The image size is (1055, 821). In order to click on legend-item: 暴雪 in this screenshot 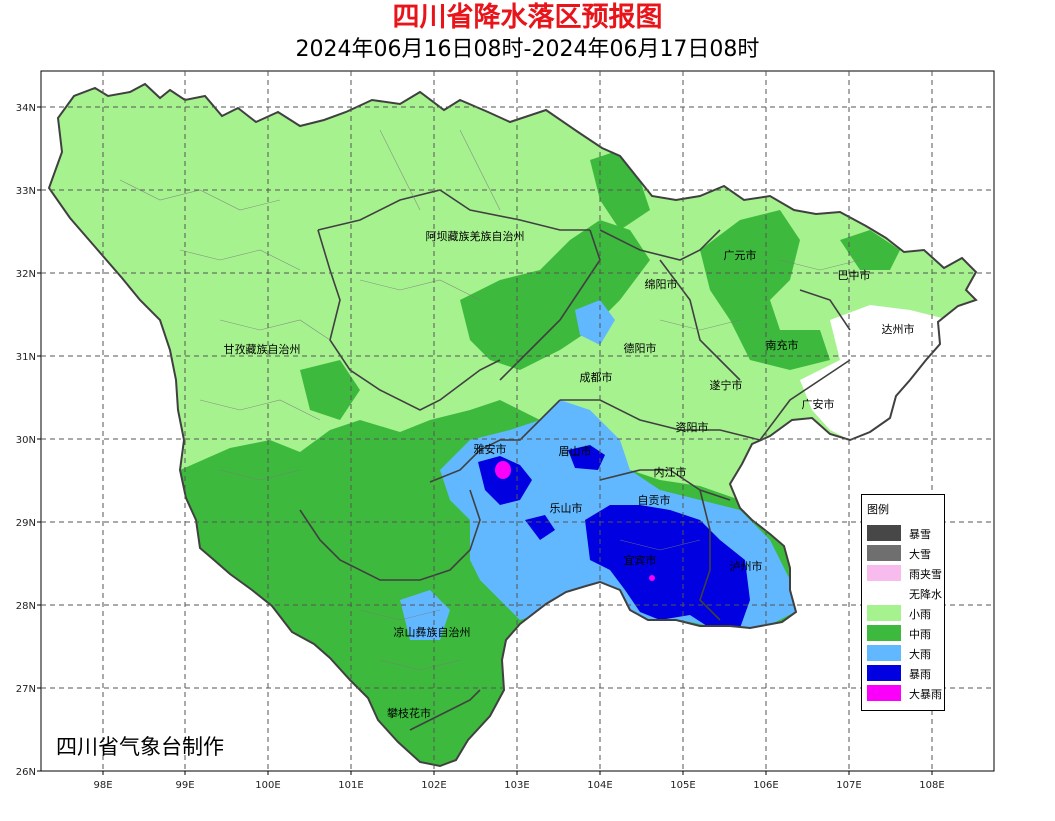, I will do `click(906, 533)`.